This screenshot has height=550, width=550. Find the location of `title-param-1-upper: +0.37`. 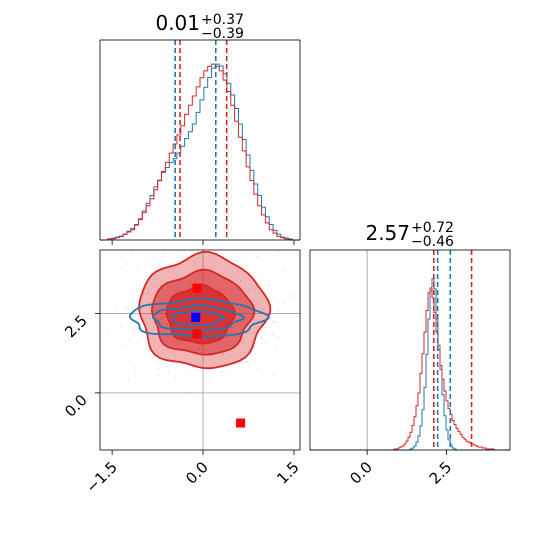

title-param-1-upper: +0.37 is located at coordinates (222, 20).